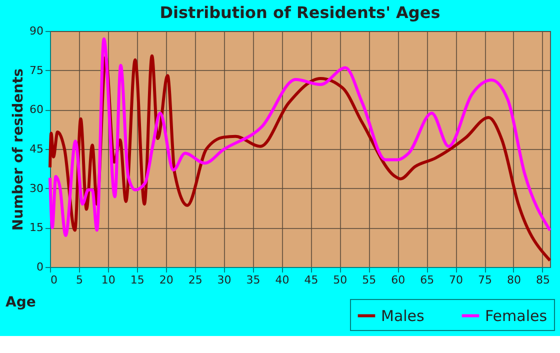 This screenshot has width=560, height=353. I want to click on y-tick-label: 90, so click(37, 31).